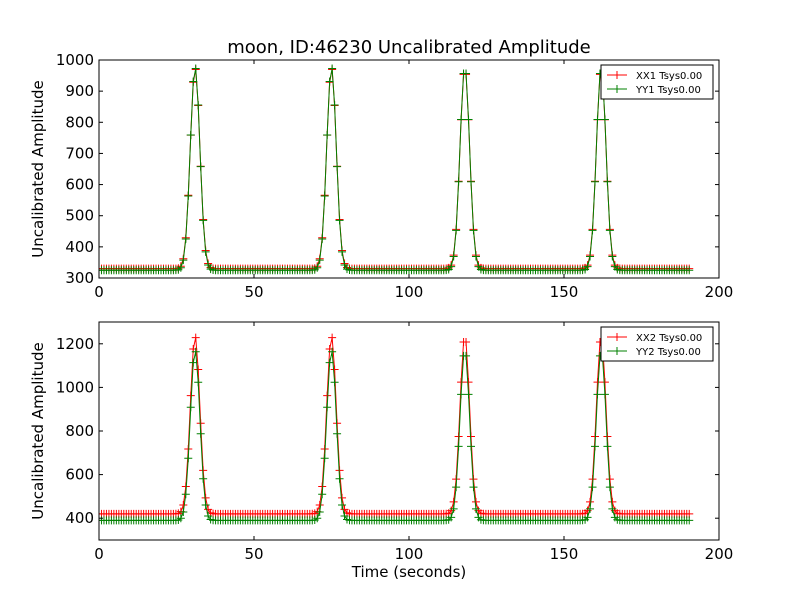 The image size is (800, 600). I want to click on y-tick-label: 300, so click(79, 278).